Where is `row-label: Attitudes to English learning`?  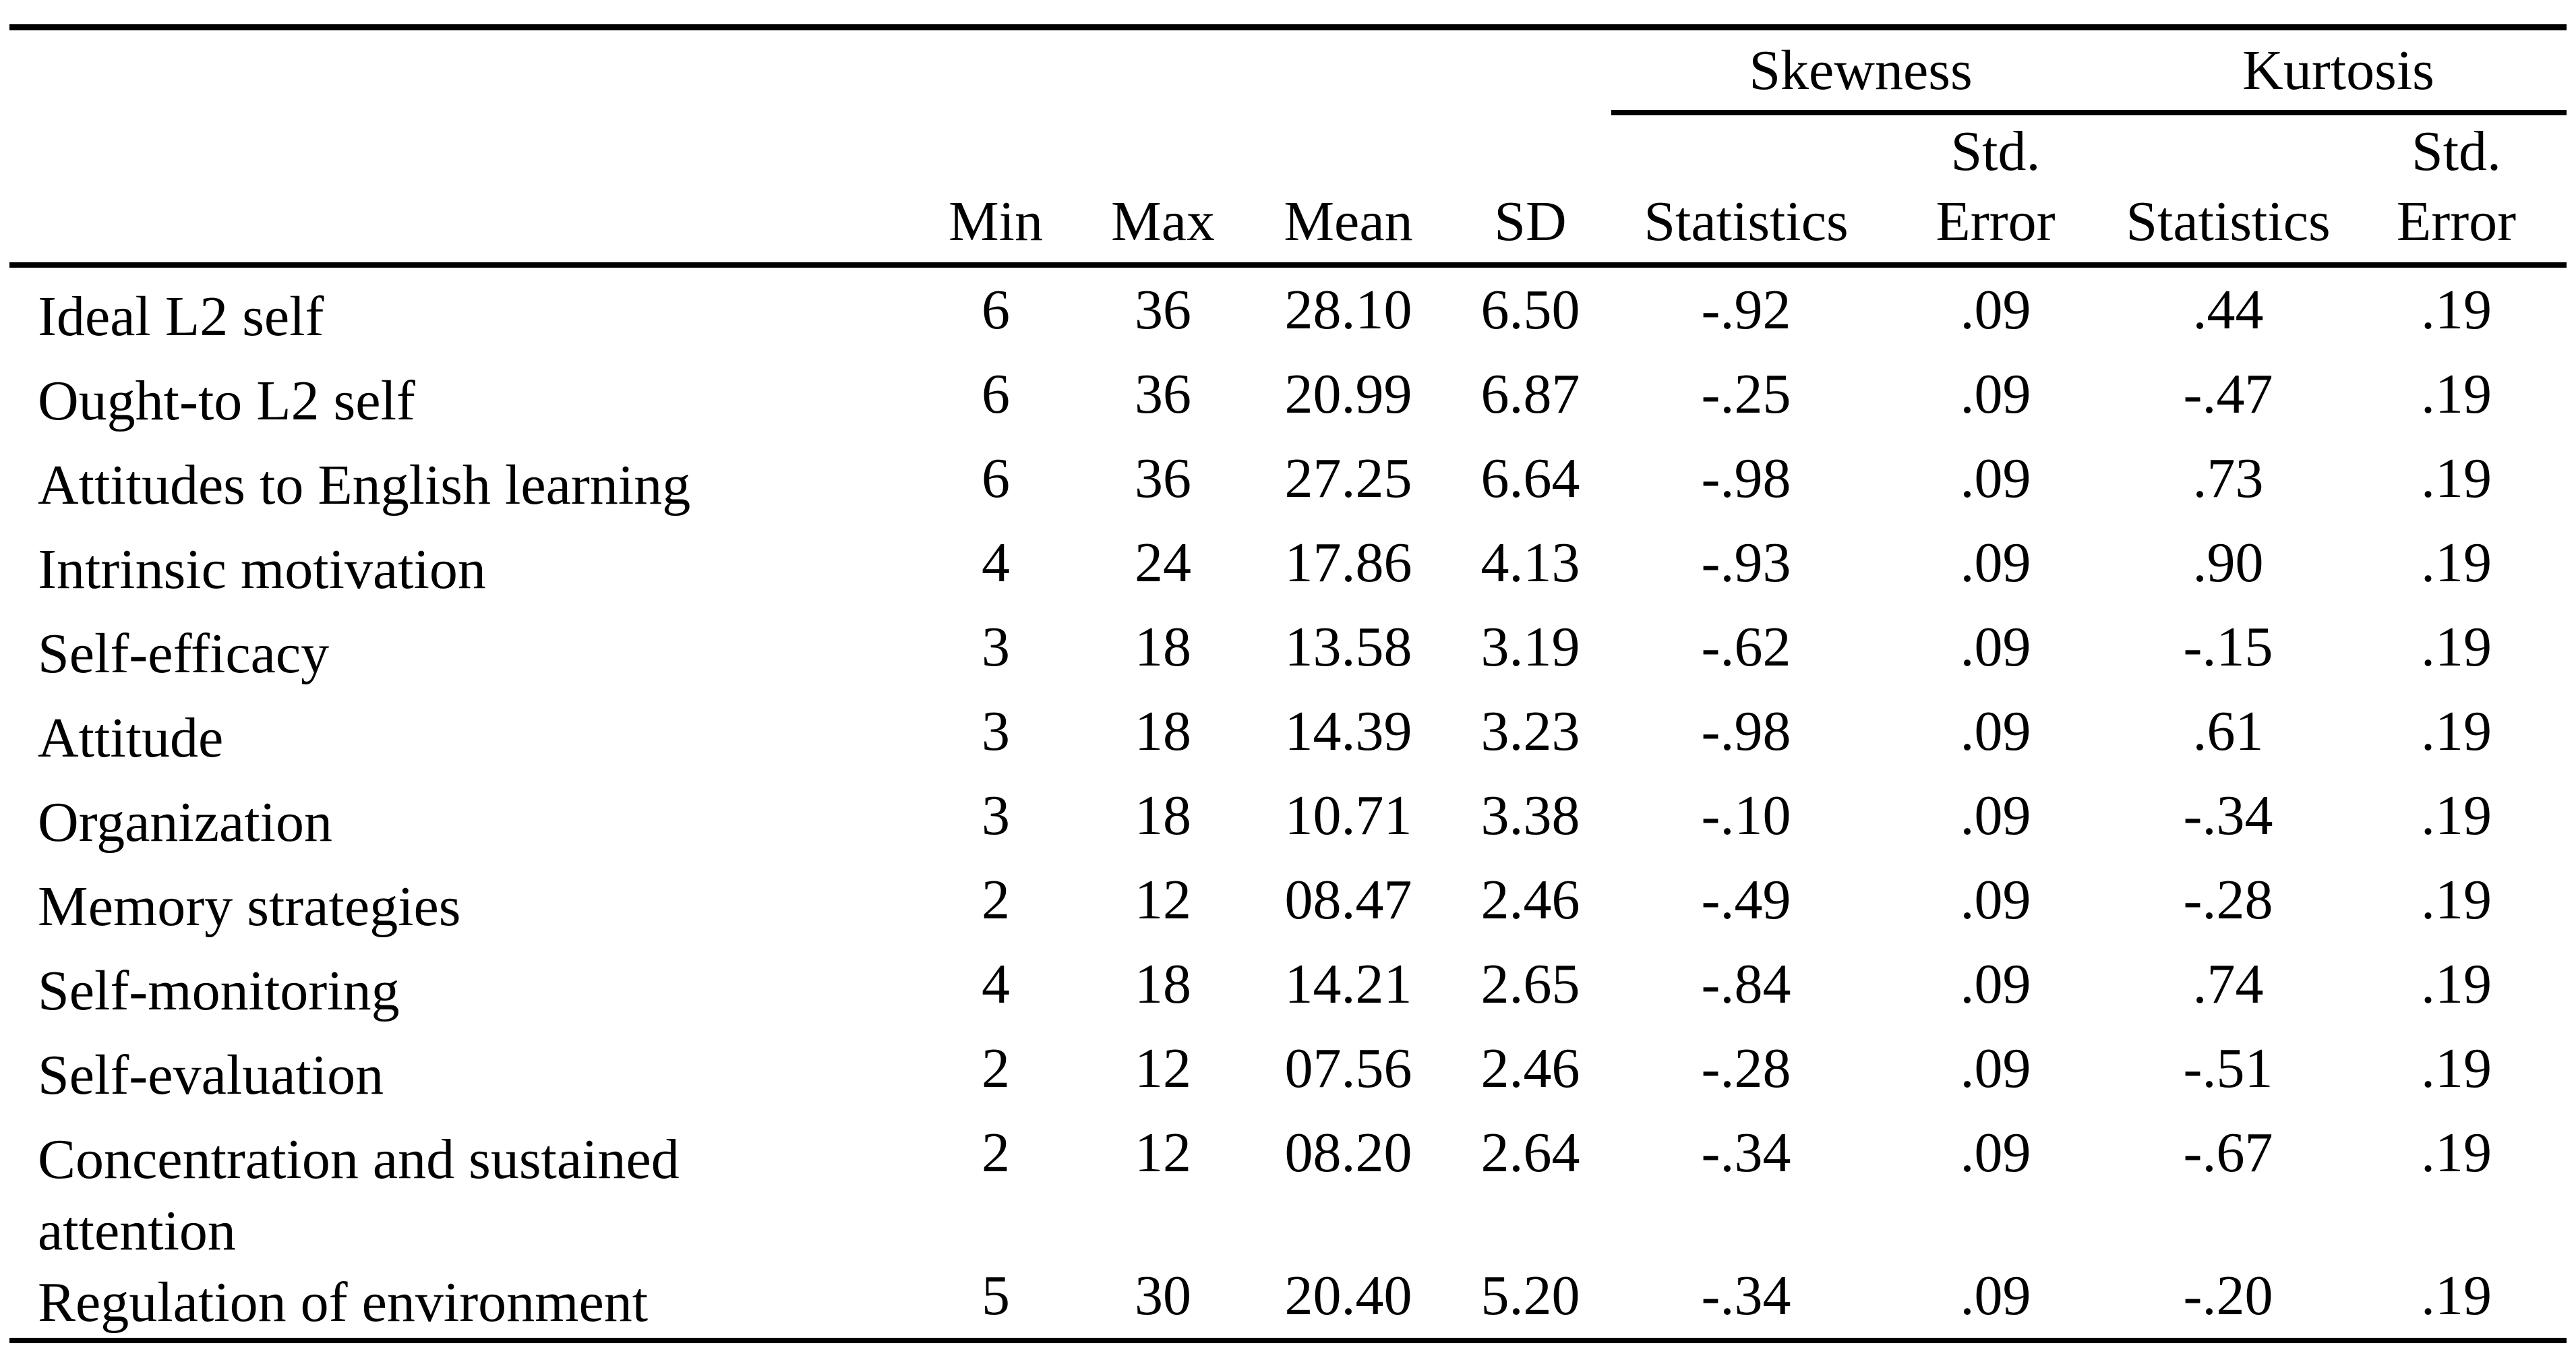
row-label: Attitudes to English learning is located at coordinates (364, 485).